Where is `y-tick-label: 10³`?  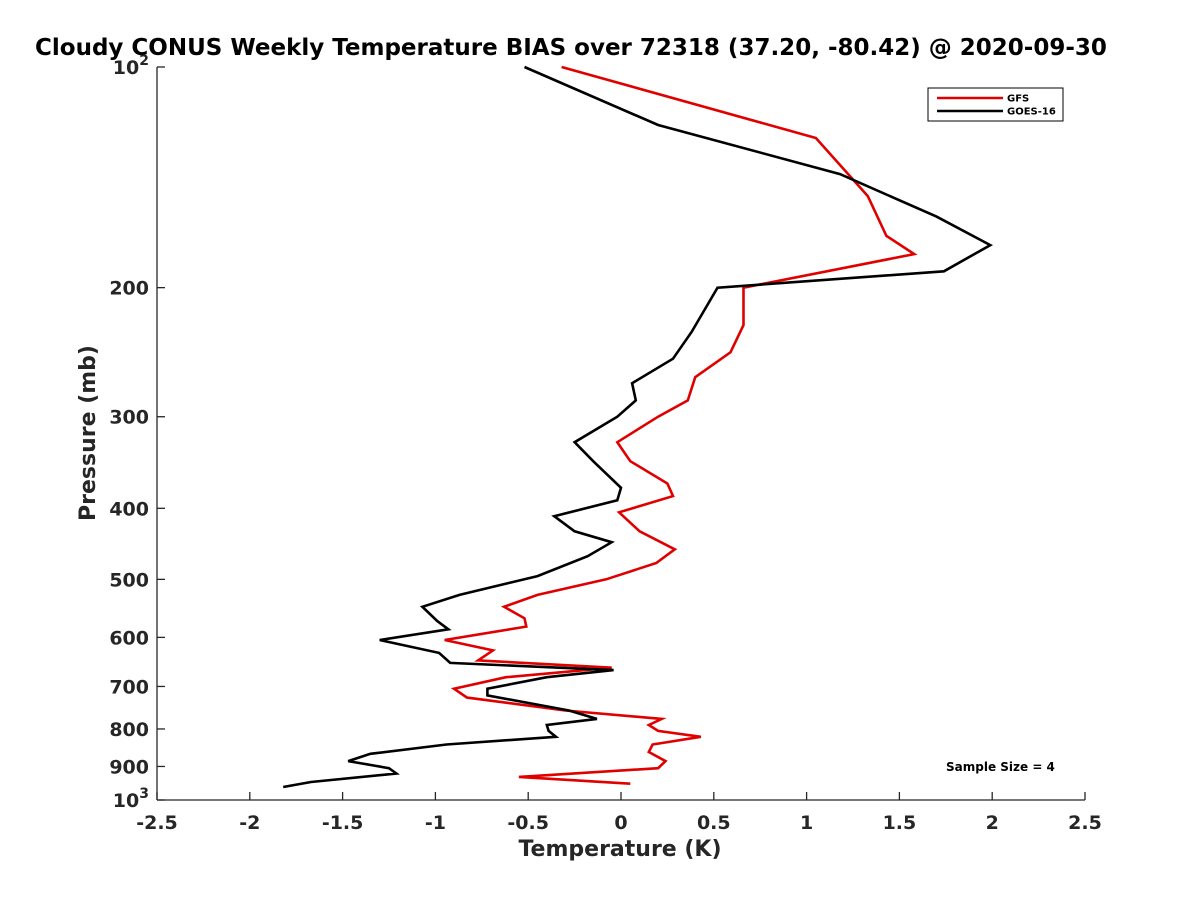
y-tick-label: 10³ is located at coordinates (131, 799).